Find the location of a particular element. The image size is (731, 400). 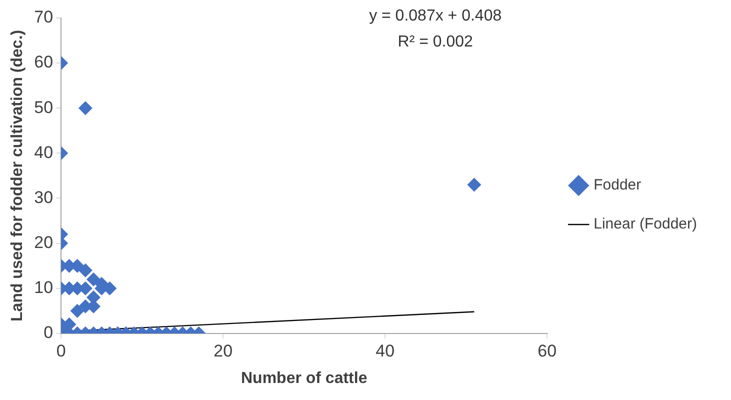

y-tick-label: 50 is located at coordinates (44, 107).